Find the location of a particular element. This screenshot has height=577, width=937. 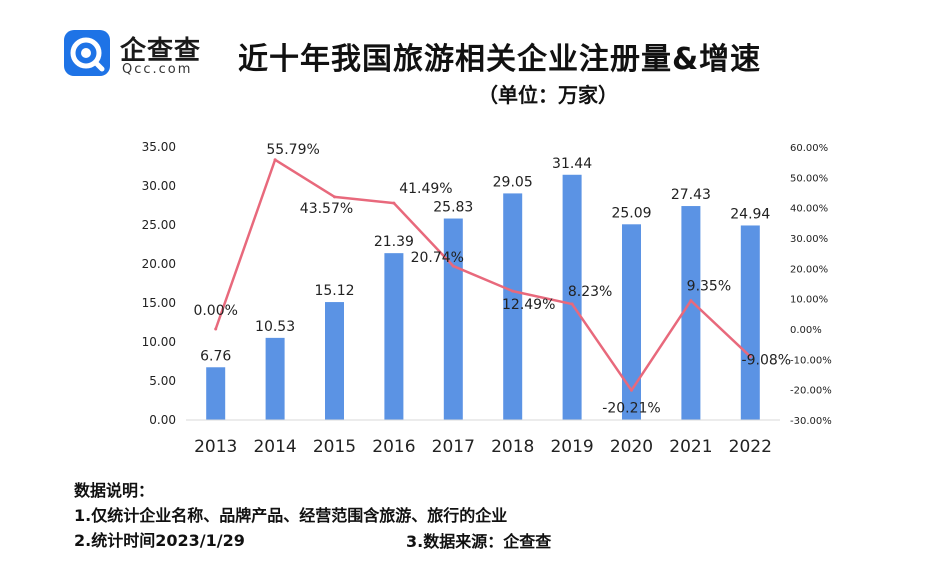

right-tick-label: 50.00% is located at coordinates (809, 178).